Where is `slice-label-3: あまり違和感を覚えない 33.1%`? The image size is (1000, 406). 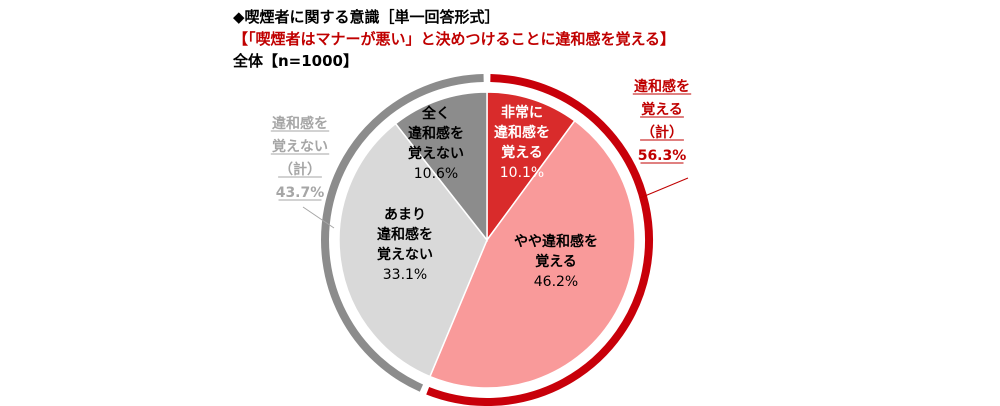 slice-label-3: あまり違和感を覚えない 33.1% is located at coordinates (405, 245).